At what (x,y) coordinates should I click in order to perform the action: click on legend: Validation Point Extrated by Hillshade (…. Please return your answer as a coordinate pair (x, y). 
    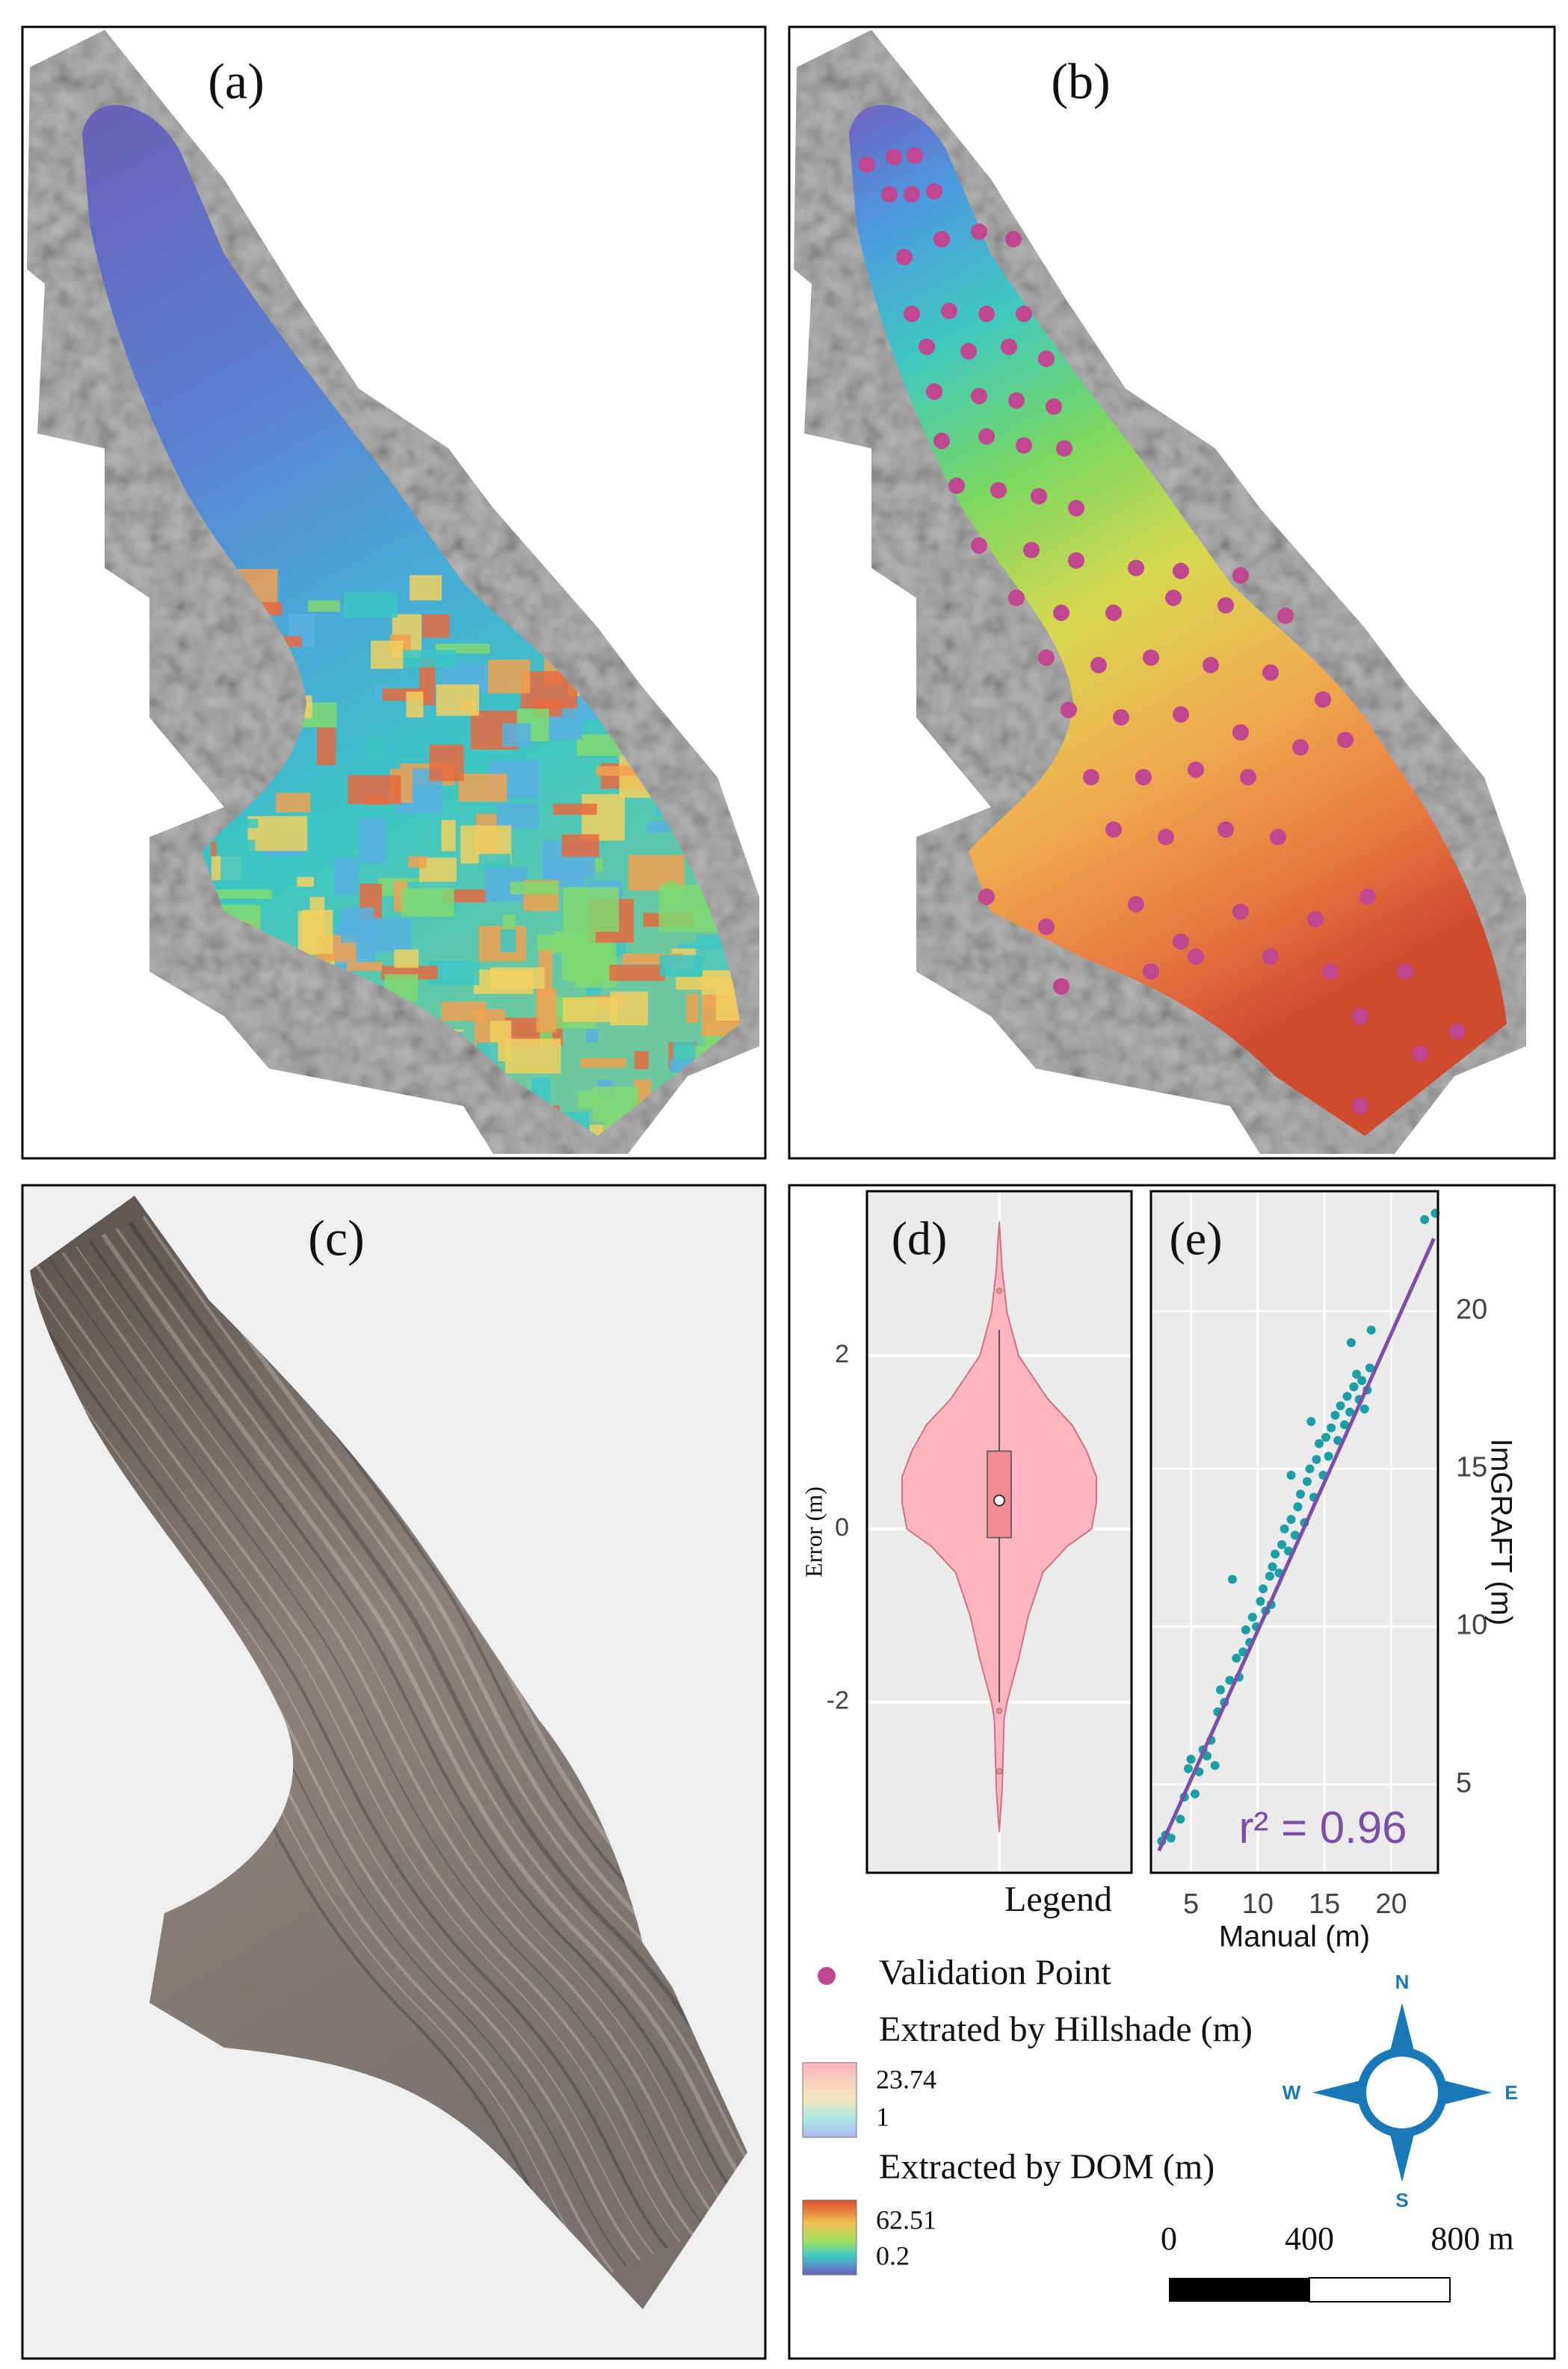
    Looking at the image, I should click on (1027, 2114).